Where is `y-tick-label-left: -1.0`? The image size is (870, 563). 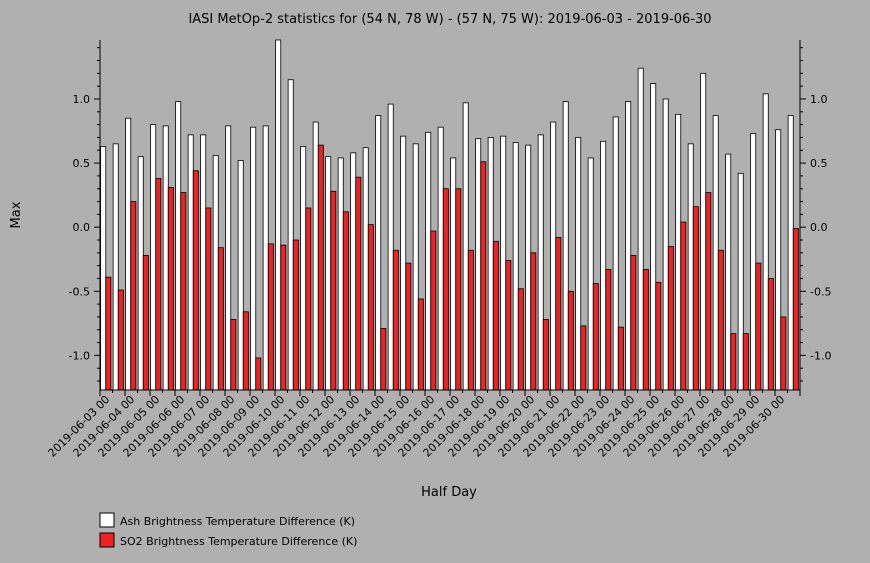
y-tick-label-left: -1.0 is located at coordinates (79, 355).